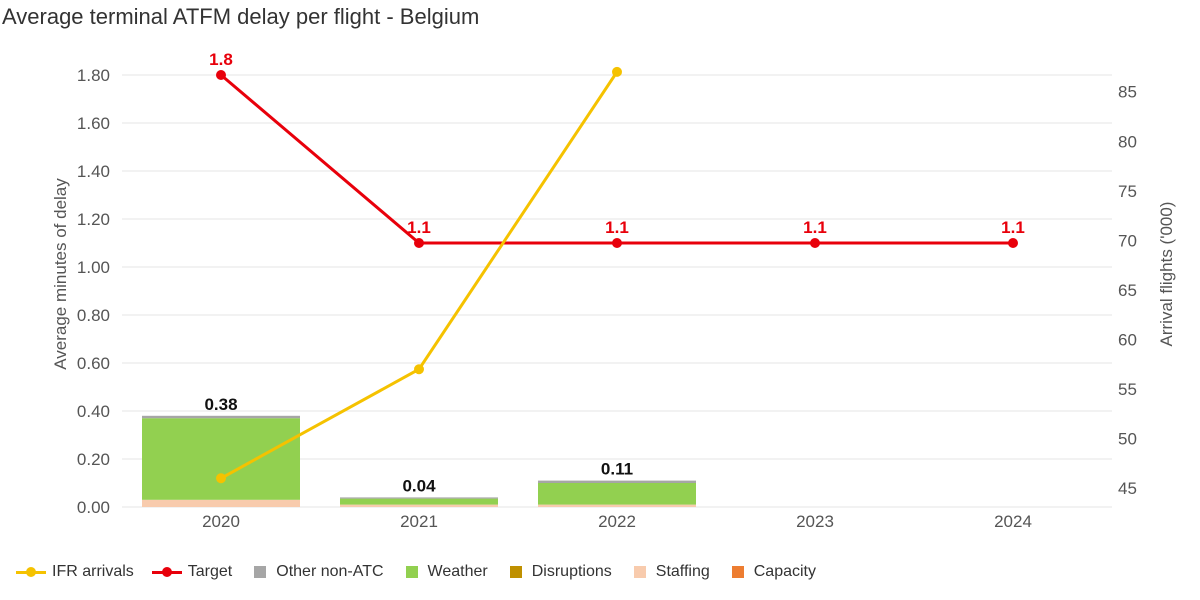 This screenshot has height=600, width=1200. I want to click on legend-disruptions-square-icon, so click(515, 572).